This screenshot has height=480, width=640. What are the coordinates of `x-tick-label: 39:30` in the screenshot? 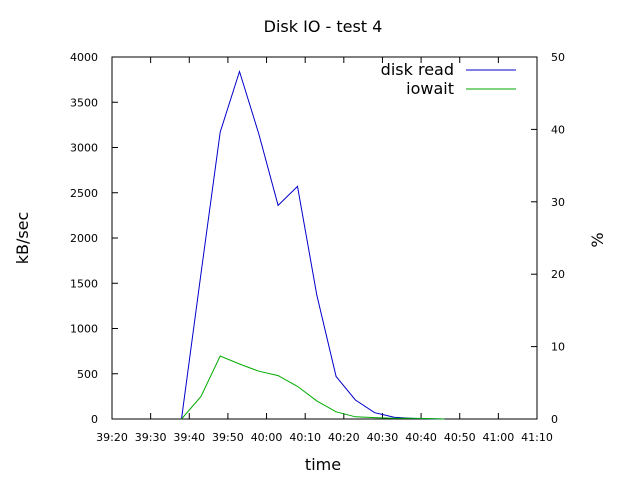 It's located at (151, 437).